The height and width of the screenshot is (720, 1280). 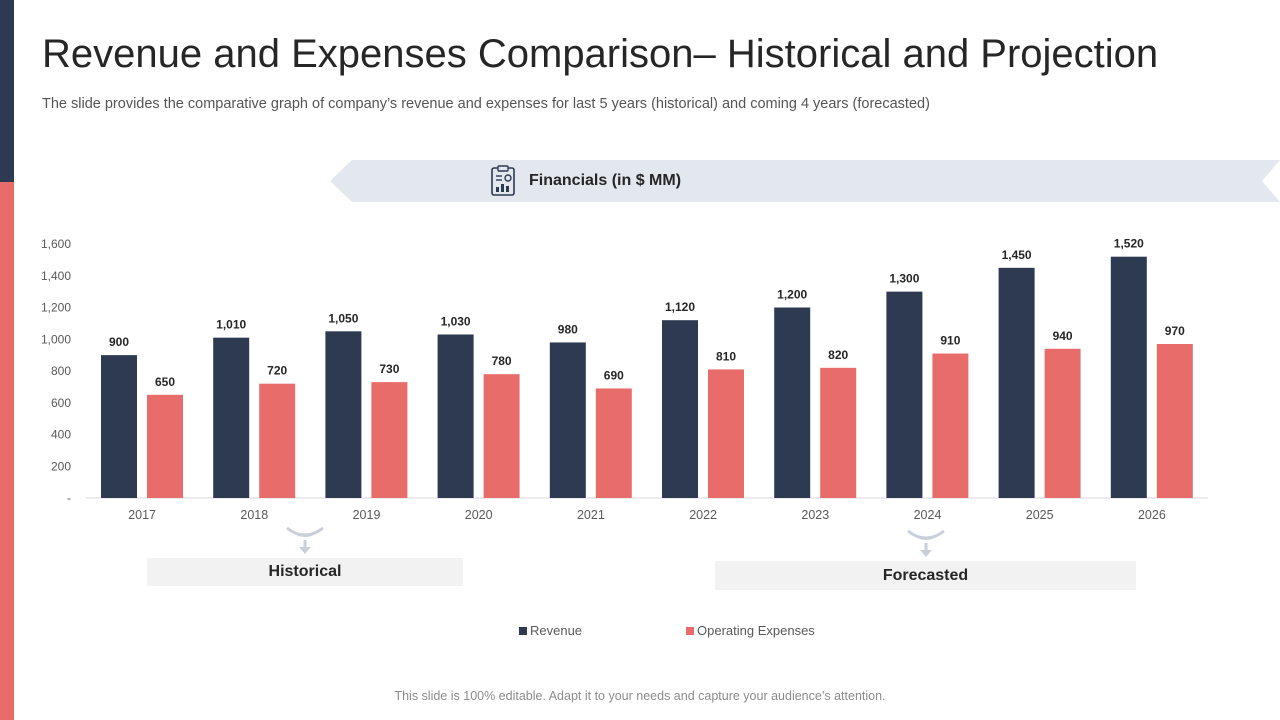 What do you see at coordinates (479, 515) in the screenshot?
I see `x-tick-label: 2020` at bounding box center [479, 515].